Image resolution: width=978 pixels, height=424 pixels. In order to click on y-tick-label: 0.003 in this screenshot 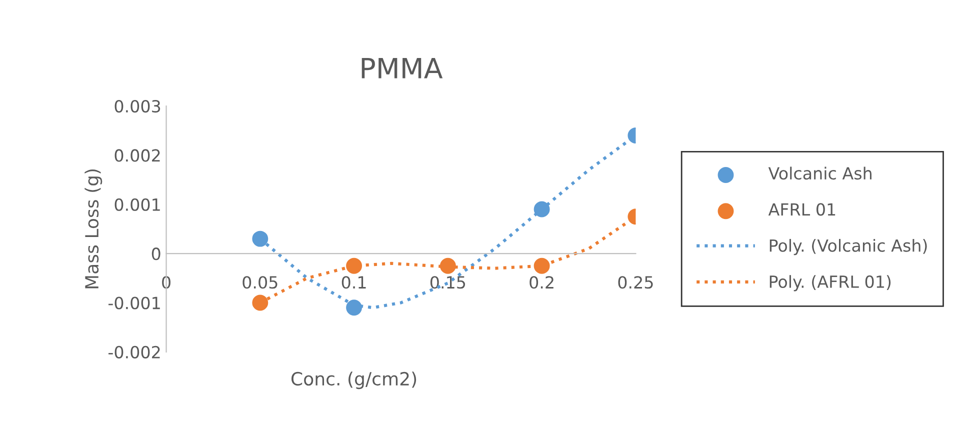, I will do `click(137, 106)`.